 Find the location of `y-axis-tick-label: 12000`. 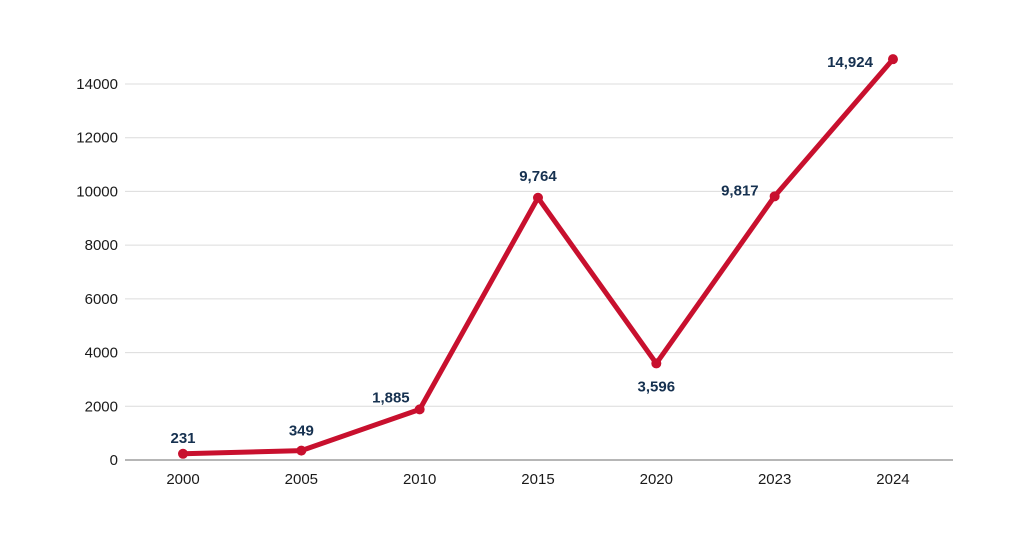

y-axis-tick-label: 12000 is located at coordinates (97, 138).